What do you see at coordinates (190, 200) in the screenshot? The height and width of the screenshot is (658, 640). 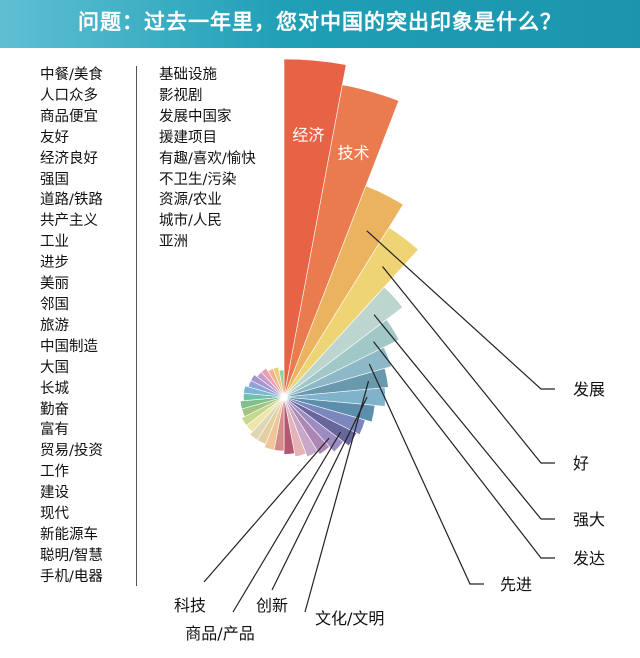 I see `legend-item: 资源/农业` at bounding box center [190, 200].